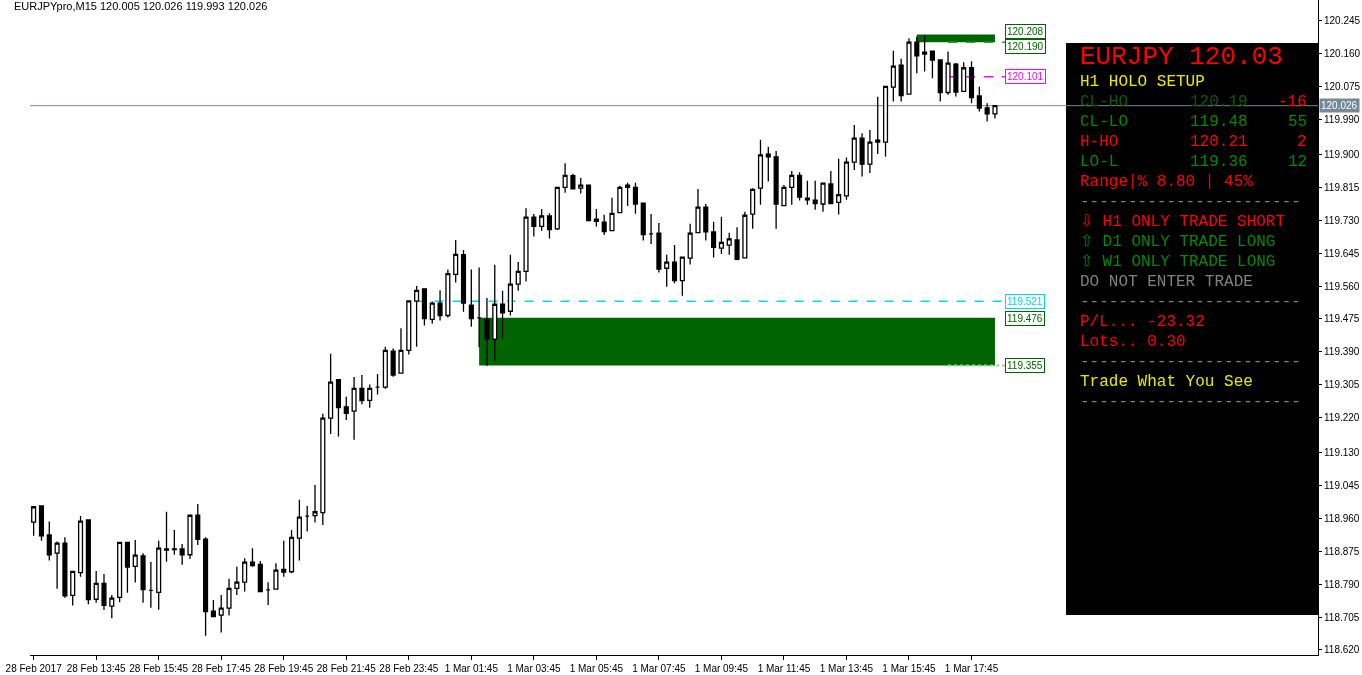 This screenshot has width=1362, height=675. I want to click on x-tick-label: 28 Feb 2017, so click(34, 668).